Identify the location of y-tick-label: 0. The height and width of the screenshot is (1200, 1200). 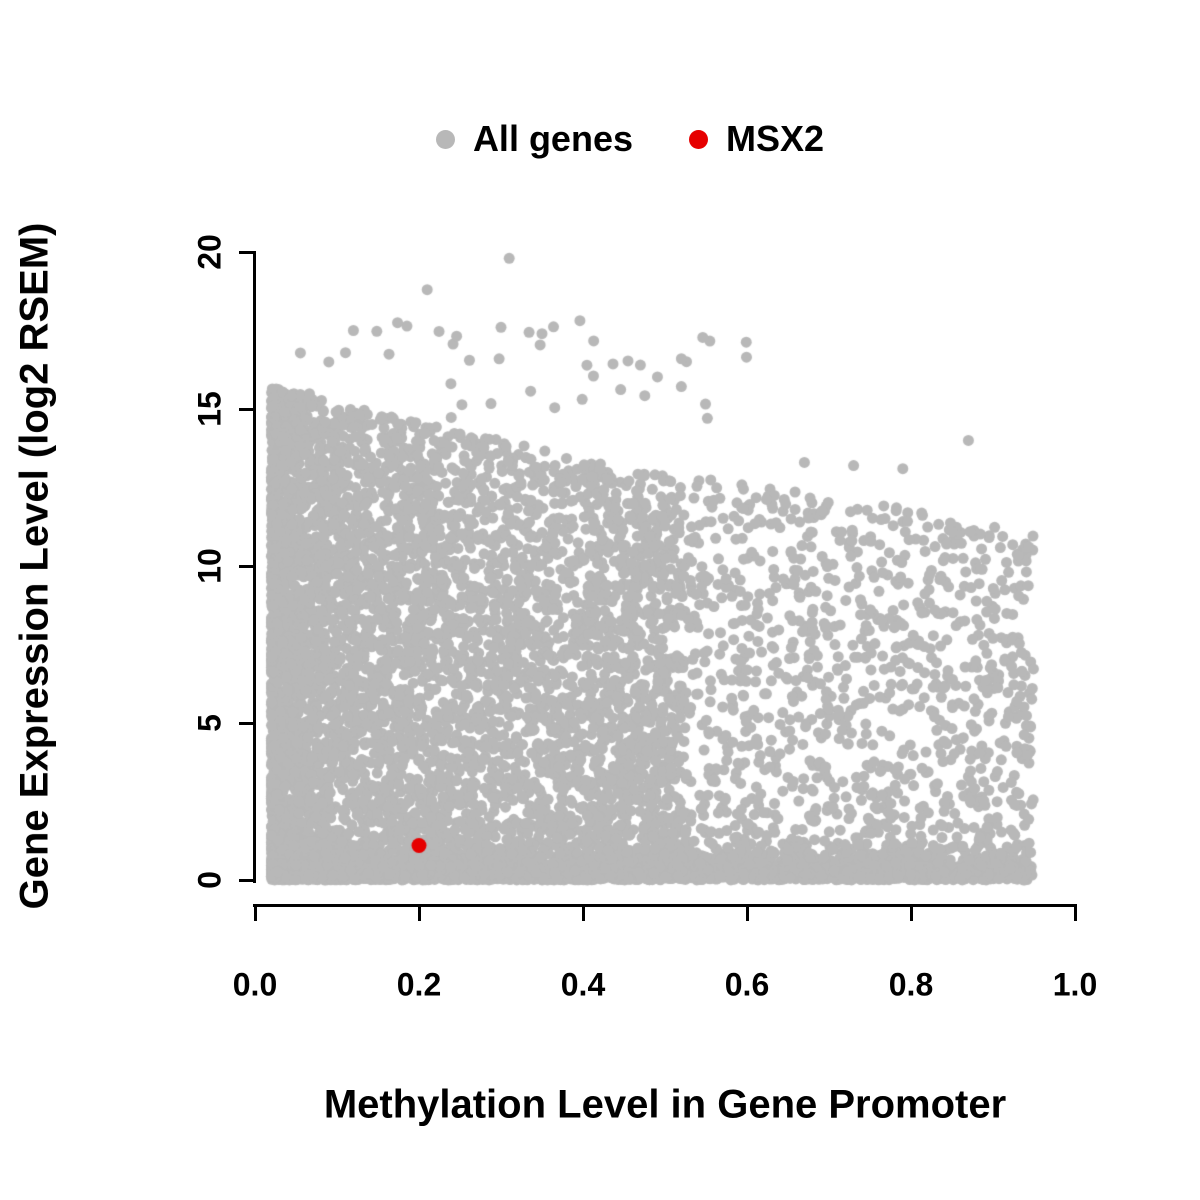
(209, 880).